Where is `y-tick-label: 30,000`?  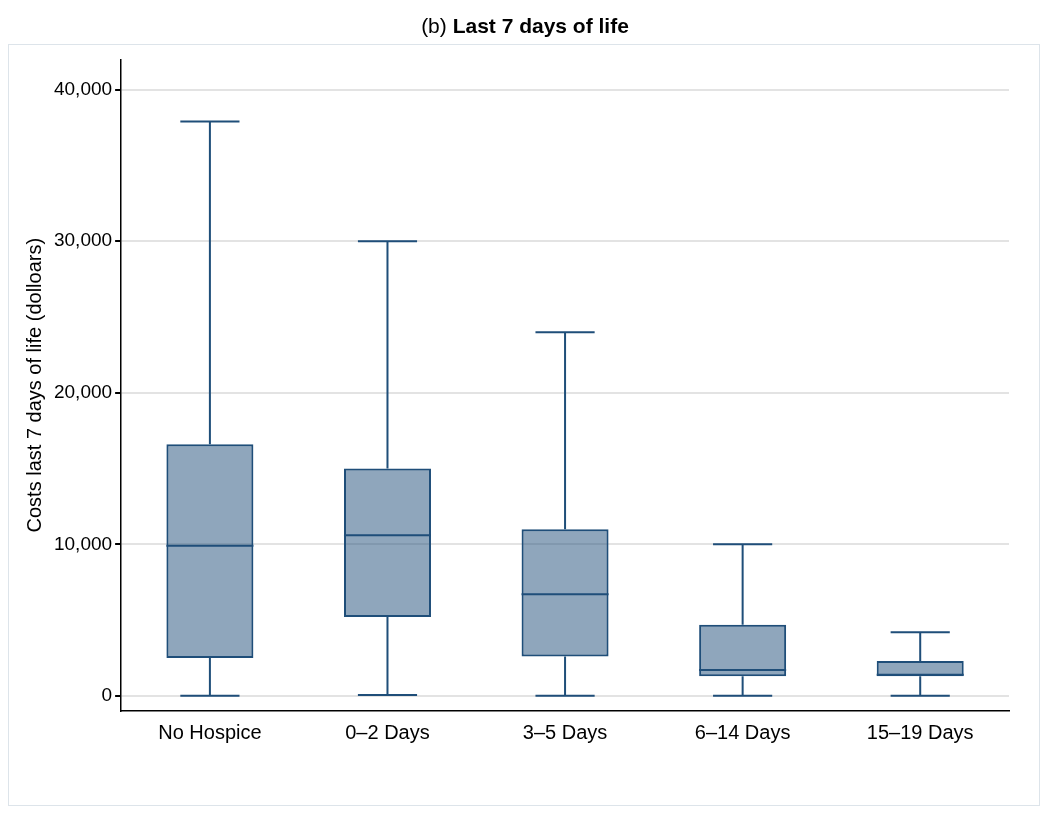 y-tick-label: 30,000 is located at coordinates (83, 240).